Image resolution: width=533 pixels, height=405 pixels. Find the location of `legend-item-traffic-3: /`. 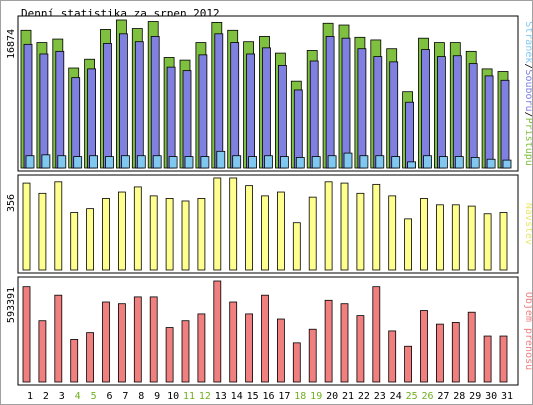

legend-item-traffic-3: / is located at coordinates (528, 115).